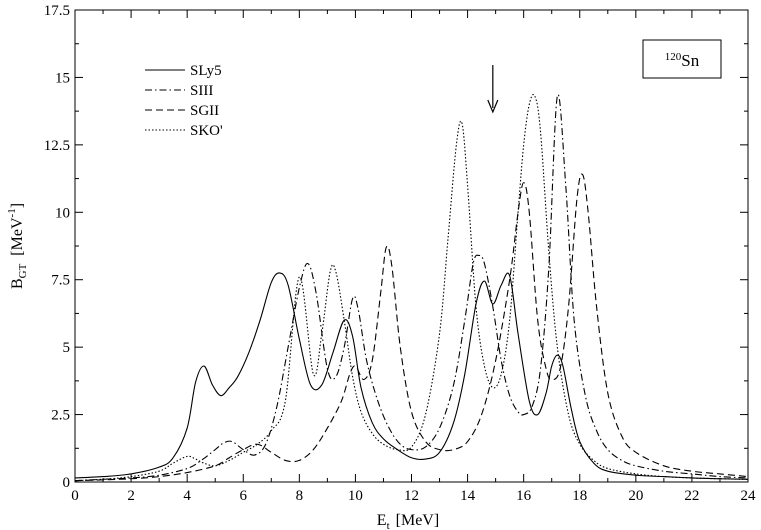 The height and width of the screenshot is (530, 761). What do you see at coordinates (57, 11) in the screenshot?
I see `y-tick-label: 17.5` at bounding box center [57, 11].